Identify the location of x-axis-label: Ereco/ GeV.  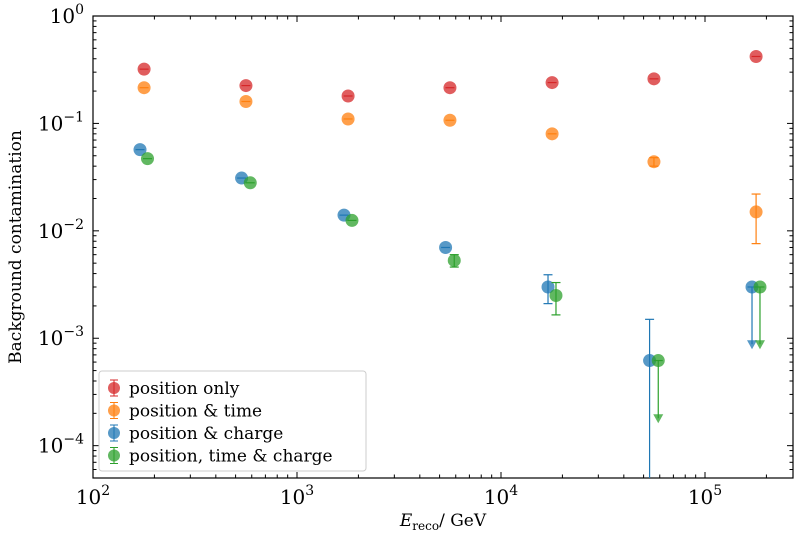
(443, 522).